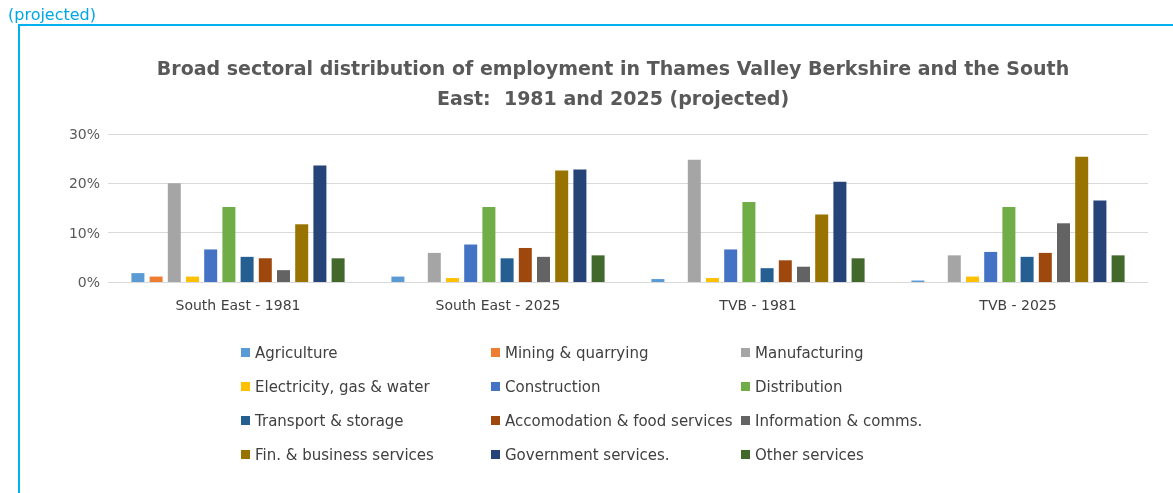 The image size is (1173, 493). Describe the element at coordinates (553, 386) in the screenshot. I see `legend-label: Construction` at that location.